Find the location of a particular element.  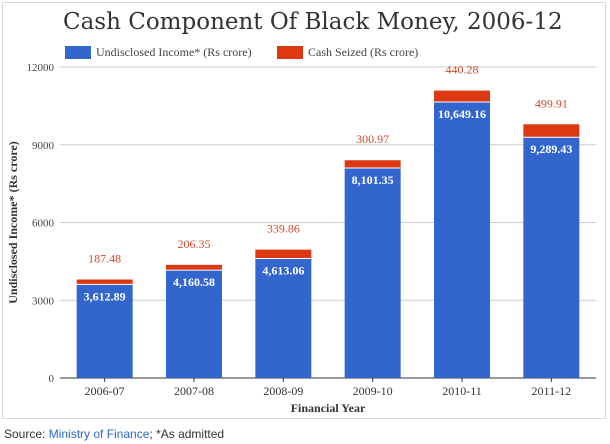

data-label-cash: 440.28 is located at coordinates (462, 70).